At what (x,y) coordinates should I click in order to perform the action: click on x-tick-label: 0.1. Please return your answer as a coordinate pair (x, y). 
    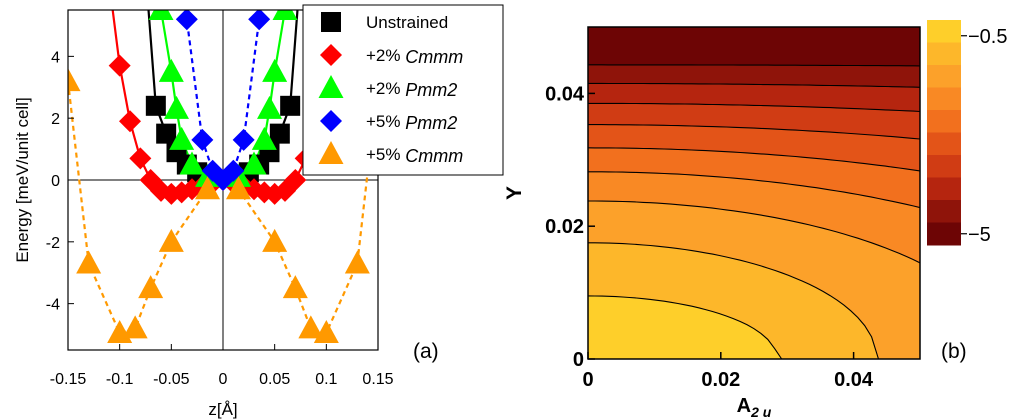
    Looking at the image, I should click on (326, 379).